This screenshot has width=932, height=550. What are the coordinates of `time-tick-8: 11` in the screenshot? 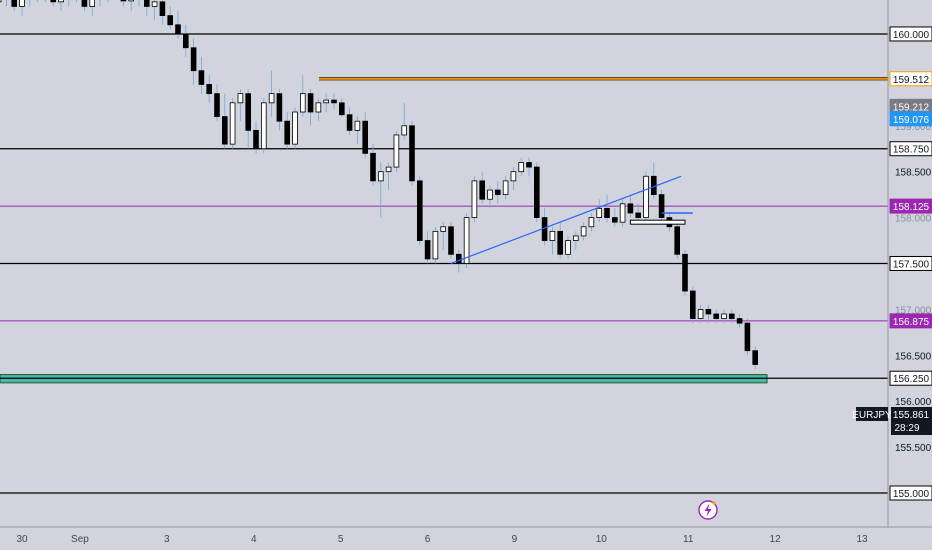 It's located at (688, 539).